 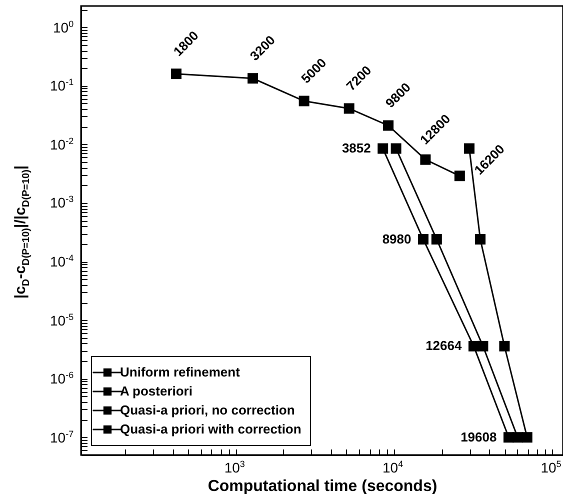 What do you see at coordinates (234, 467) in the screenshot?
I see `x-tick-label: 10$^{3}$` at bounding box center [234, 467].